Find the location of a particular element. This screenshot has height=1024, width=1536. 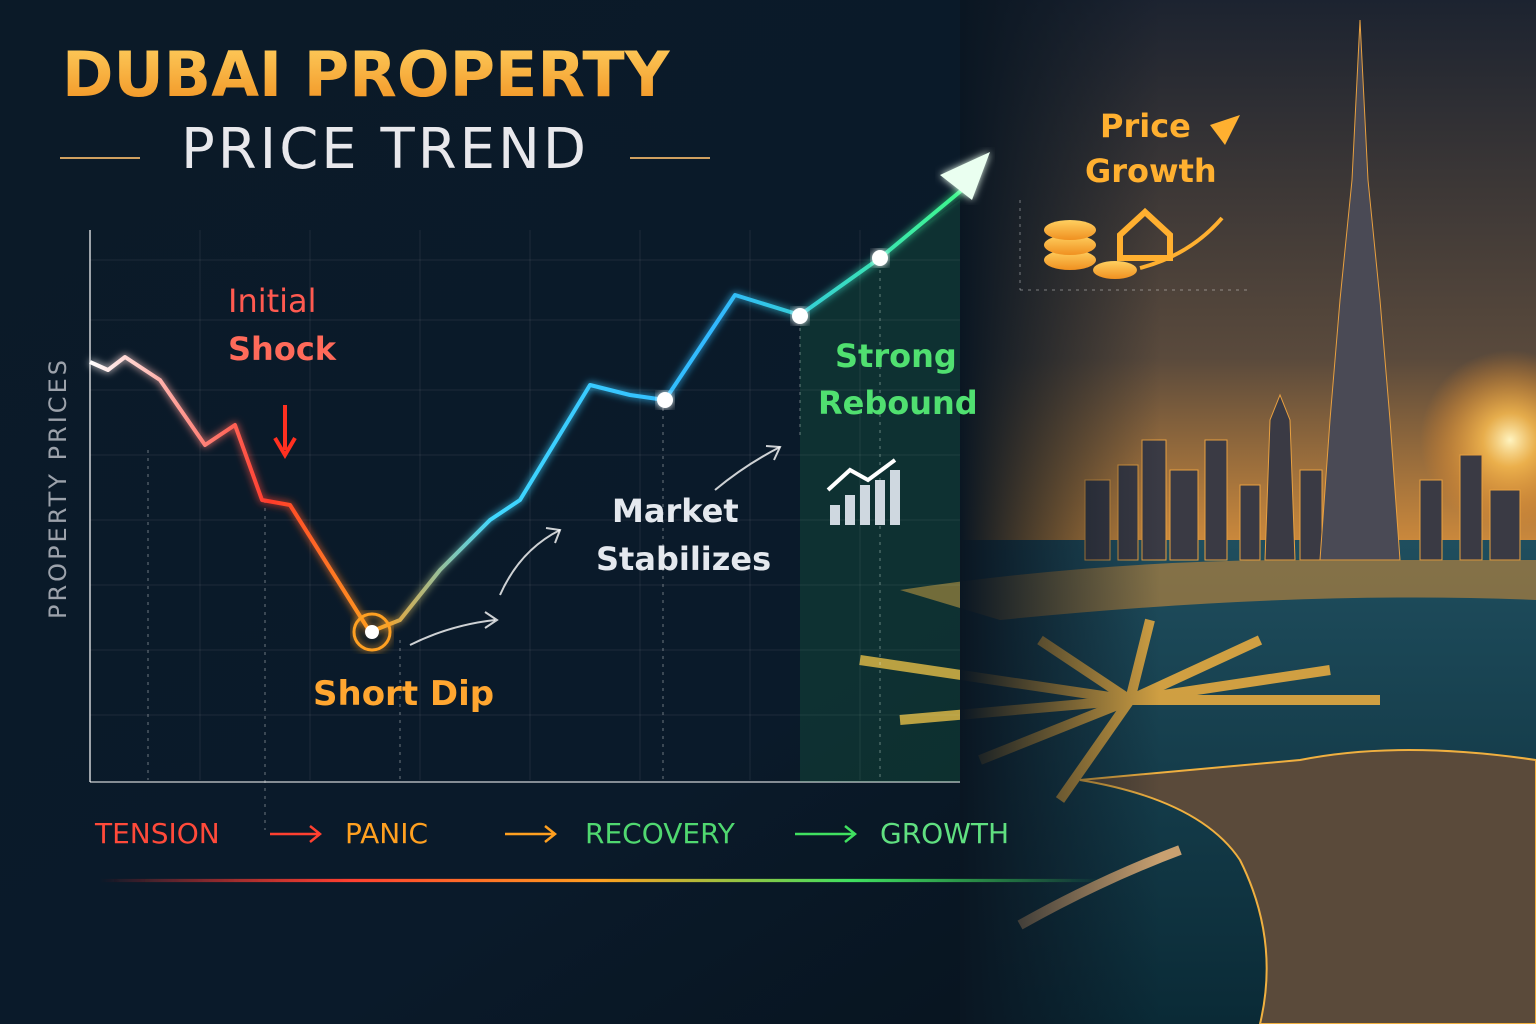

phase-label: GROWTH is located at coordinates (944, 833).